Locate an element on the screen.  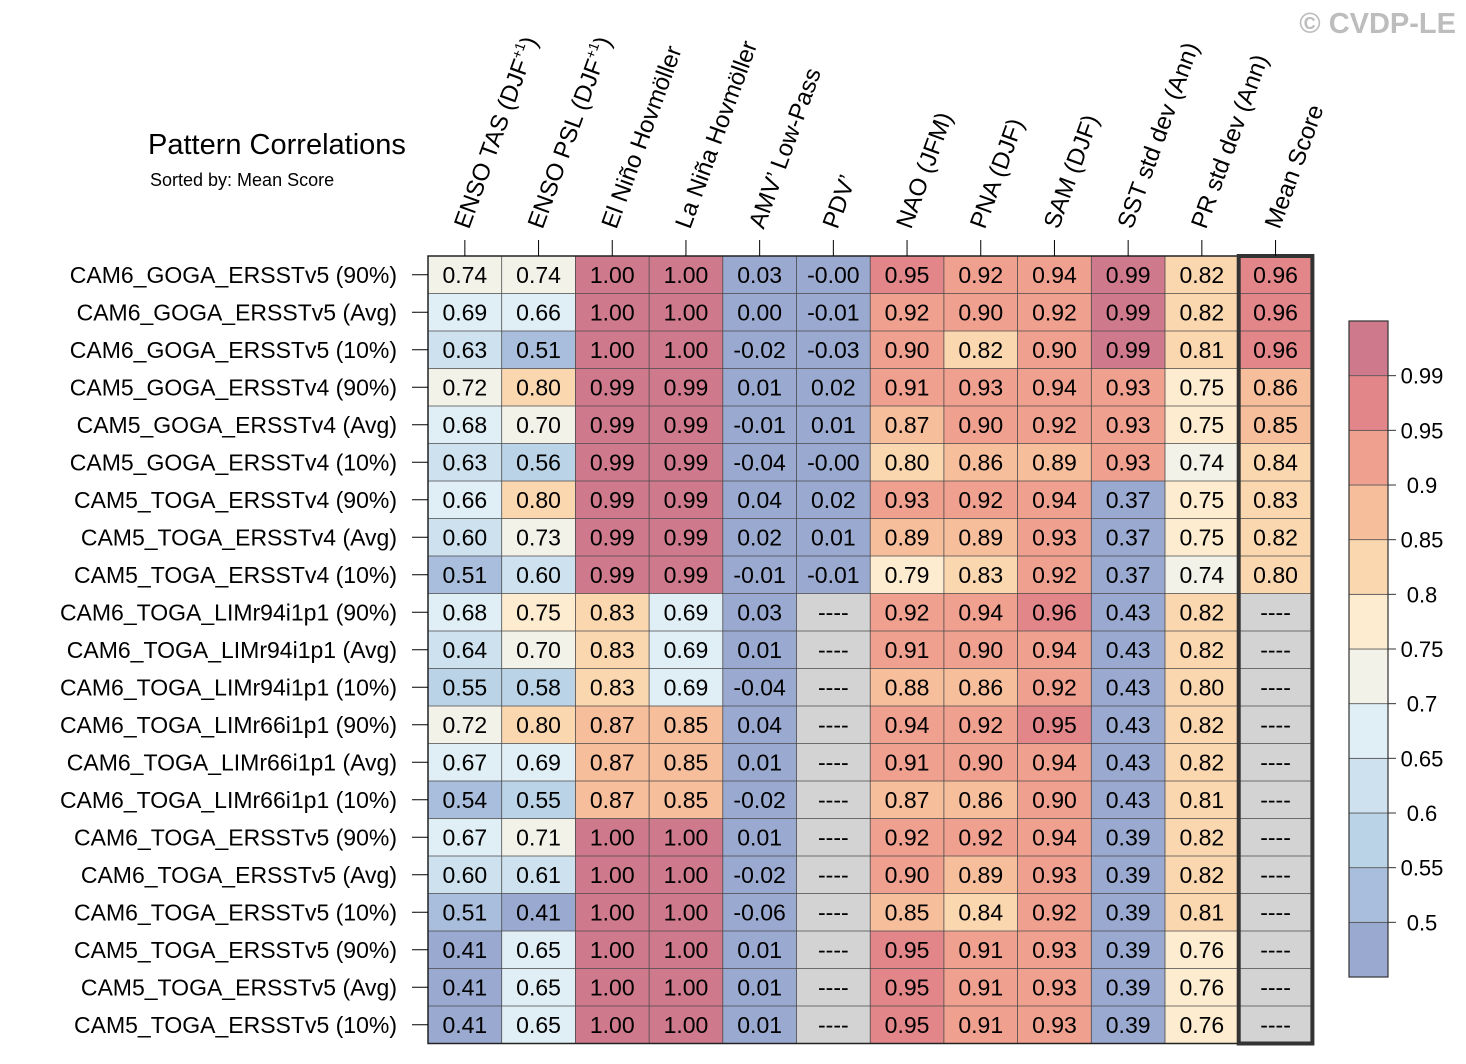
cell-value-label: 0.82 is located at coordinates (1201, 875).